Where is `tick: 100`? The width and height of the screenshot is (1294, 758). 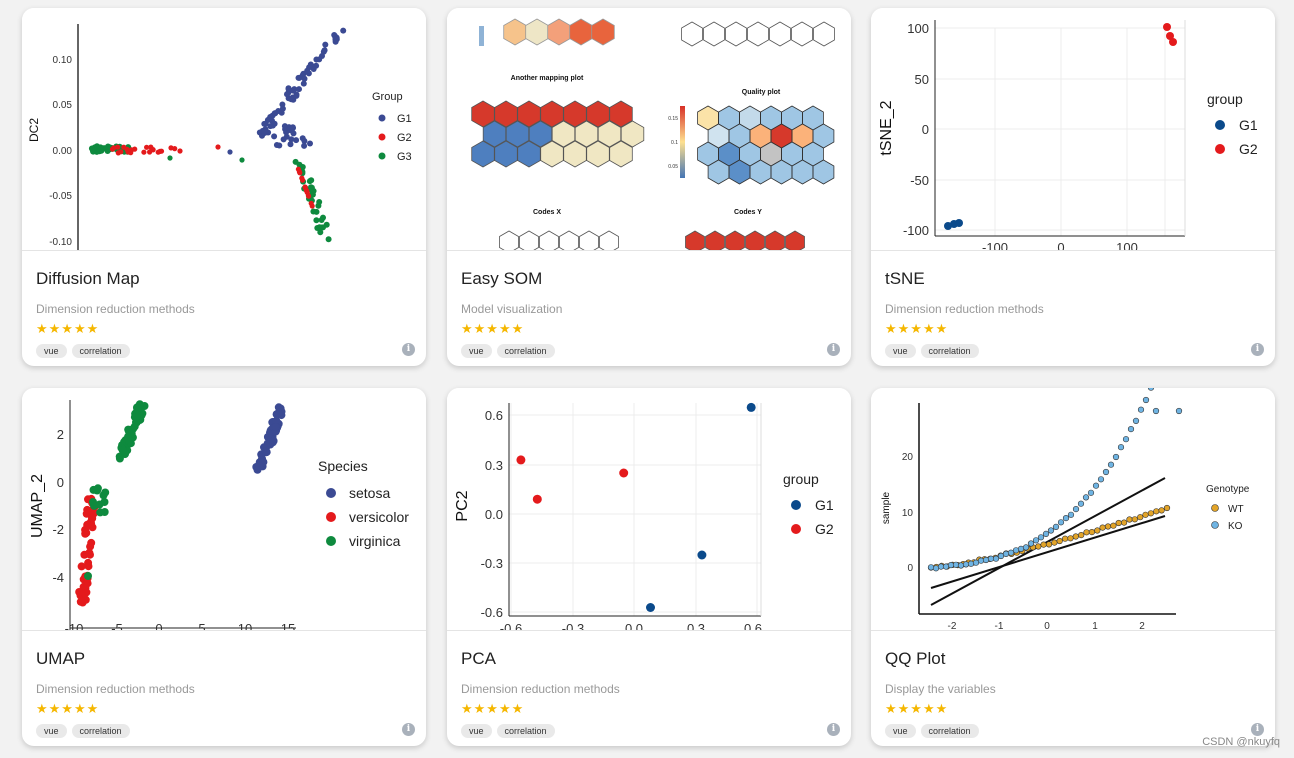 tick: 100 is located at coordinates (1127, 245).